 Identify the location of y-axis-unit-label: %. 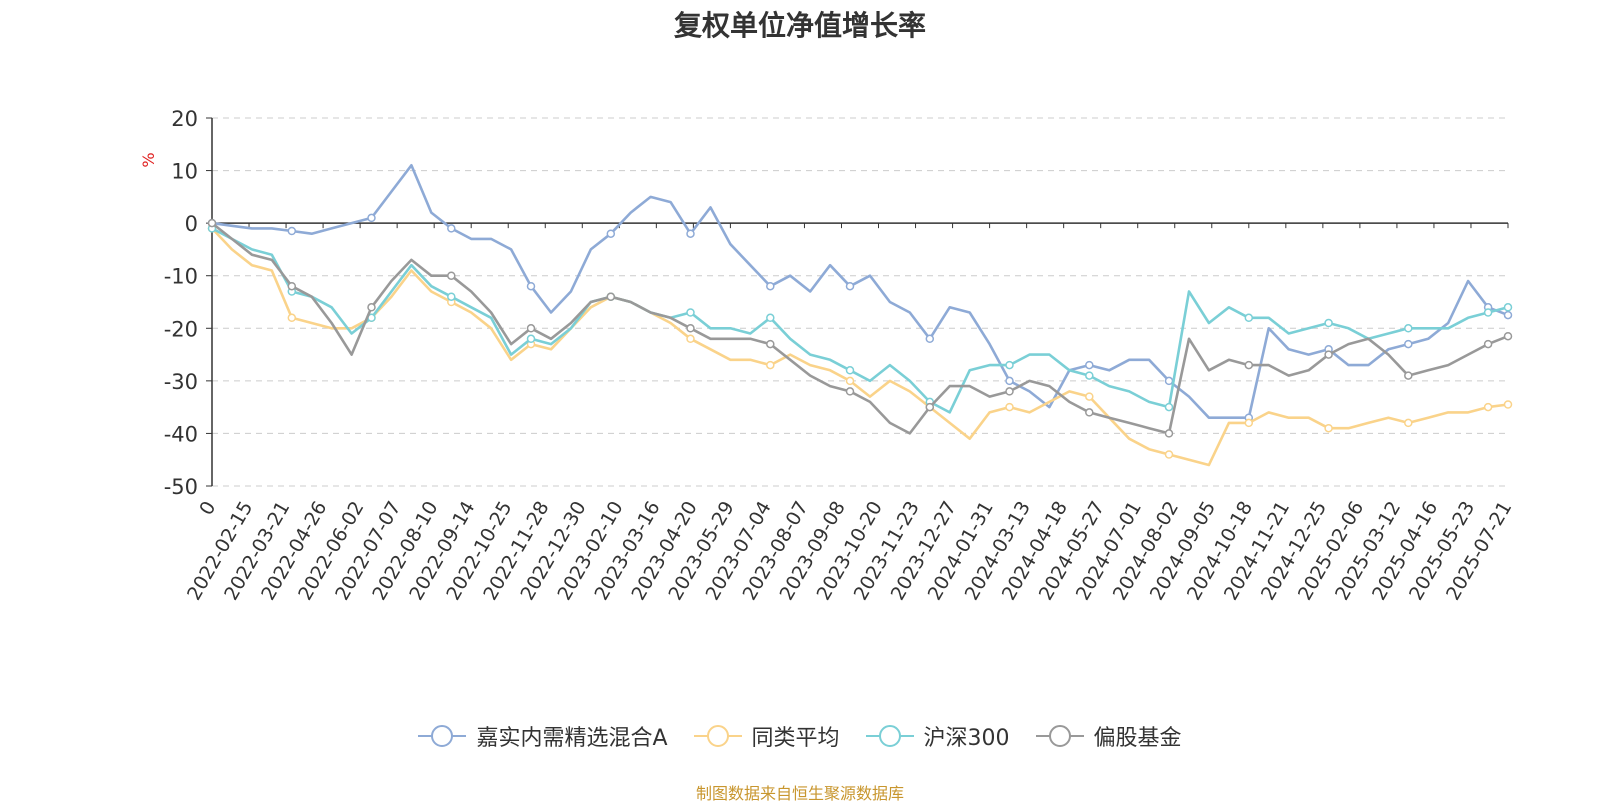
(148, 159).